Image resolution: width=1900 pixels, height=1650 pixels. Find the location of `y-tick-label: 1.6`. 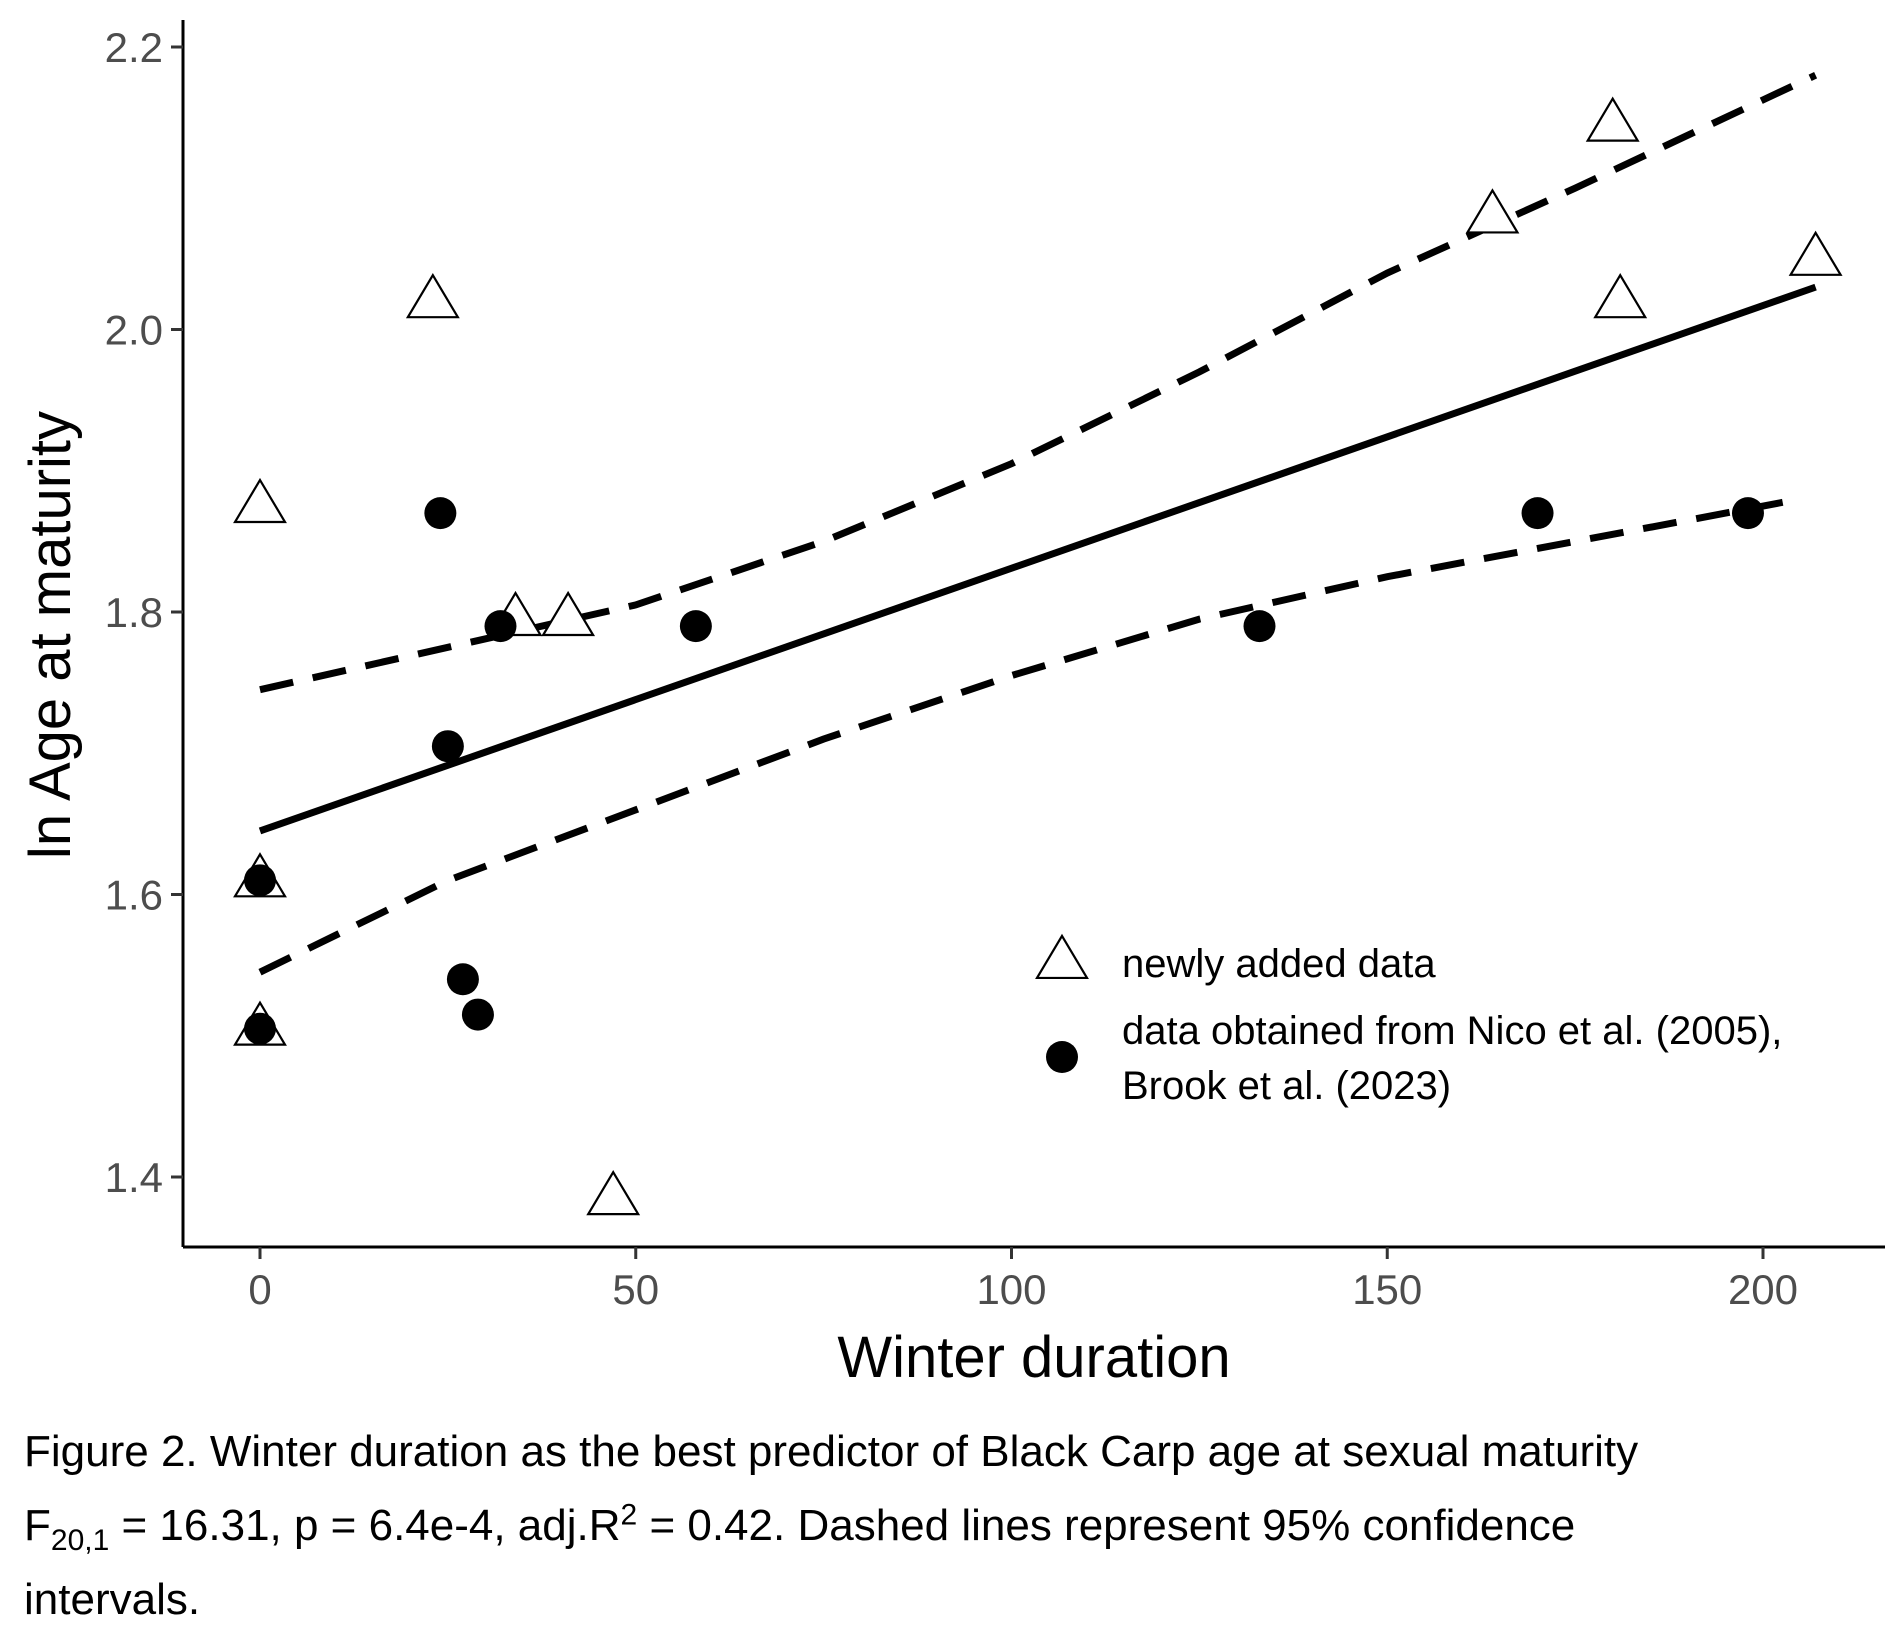

y-tick-label: 1.6 is located at coordinates (134, 895).